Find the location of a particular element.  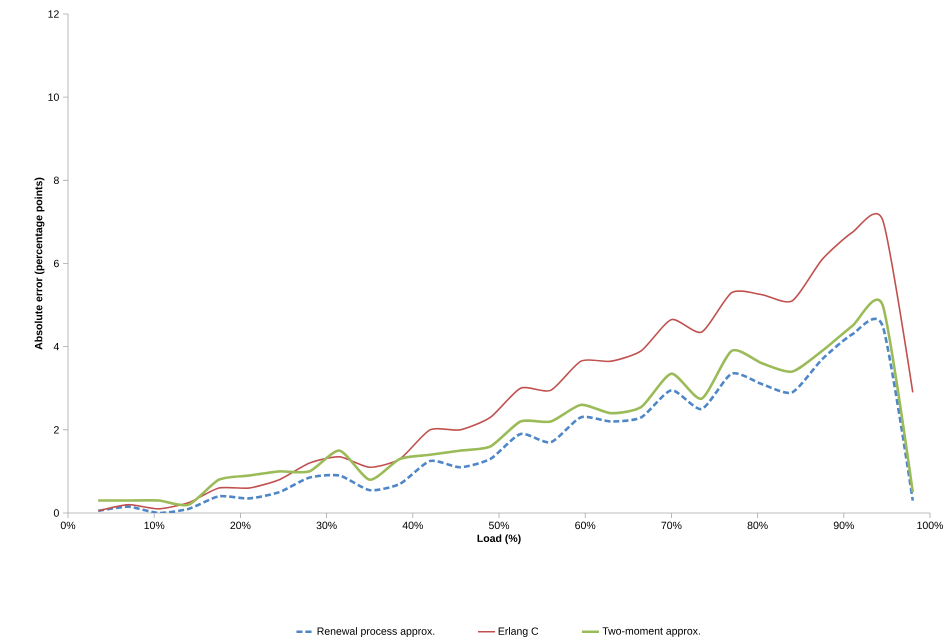

y-tick-label: 8 is located at coordinates (56, 180).